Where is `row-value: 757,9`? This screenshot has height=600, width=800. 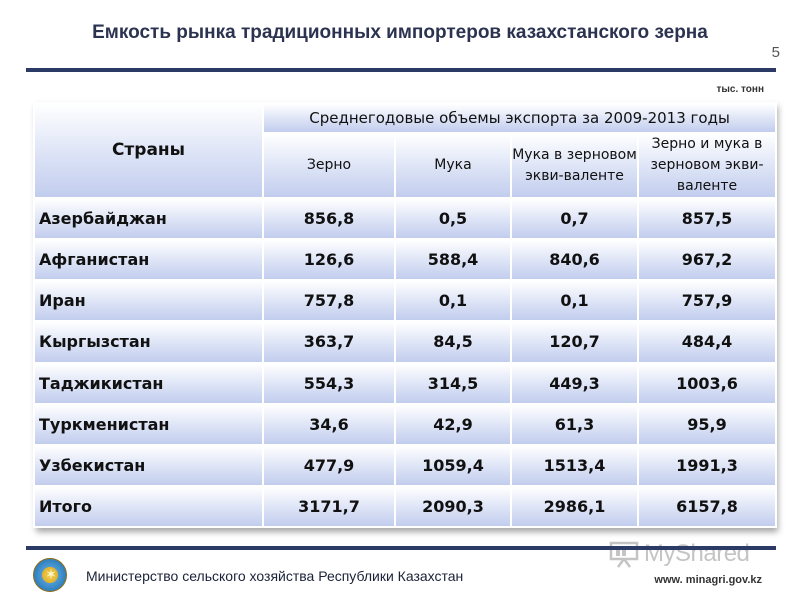
row-value: 757,9 is located at coordinates (707, 301).